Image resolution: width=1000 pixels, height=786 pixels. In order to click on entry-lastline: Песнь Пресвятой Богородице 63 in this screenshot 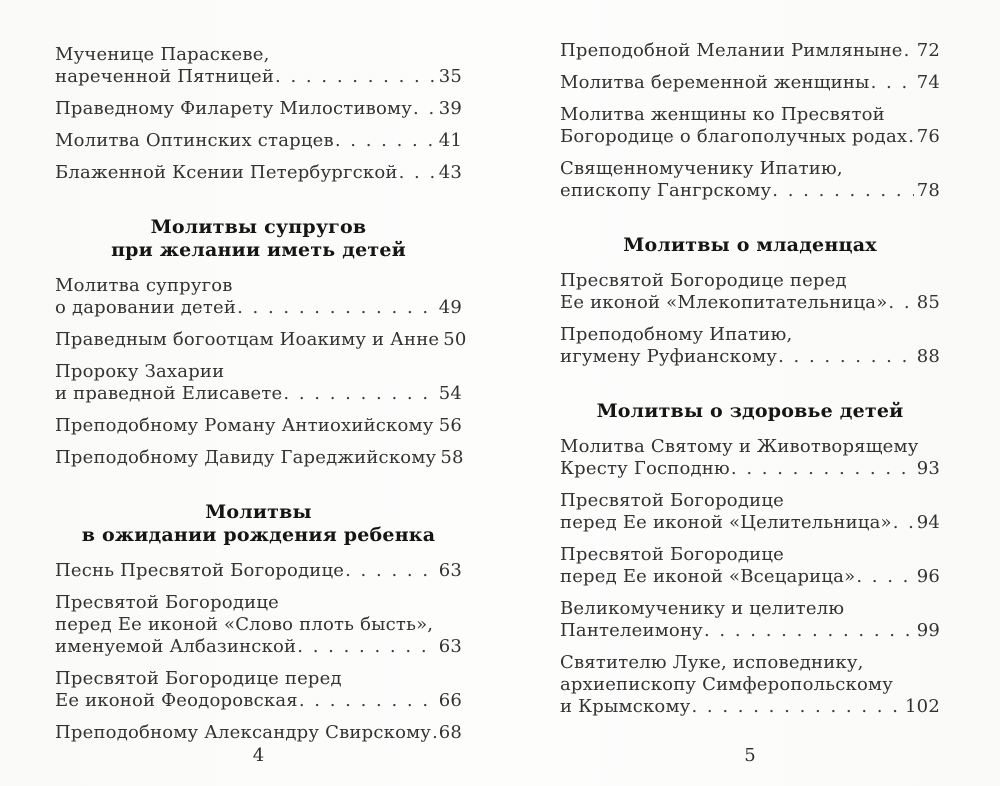, I will do `click(258, 571)`.